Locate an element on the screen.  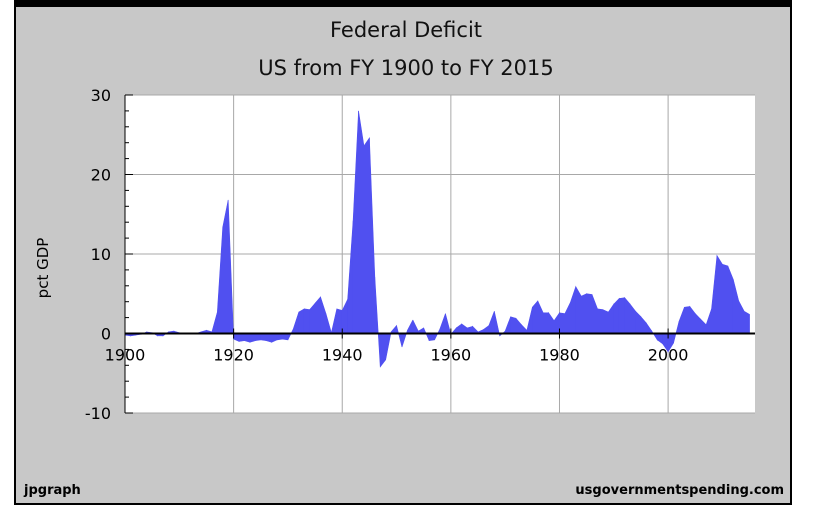
x-tick-label: 1940 is located at coordinates (342, 355).